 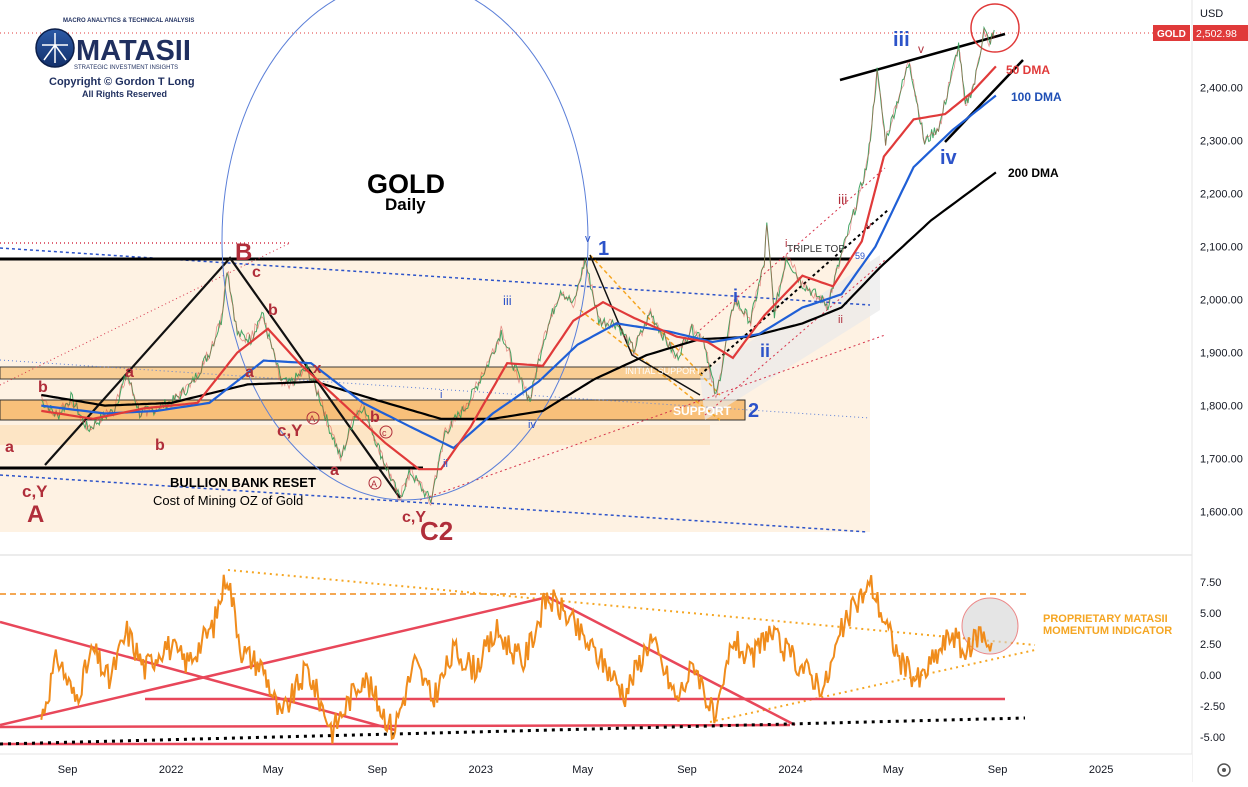 I want to click on bullion-reset-label: BULLION BANK RESET, so click(x=243, y=482).